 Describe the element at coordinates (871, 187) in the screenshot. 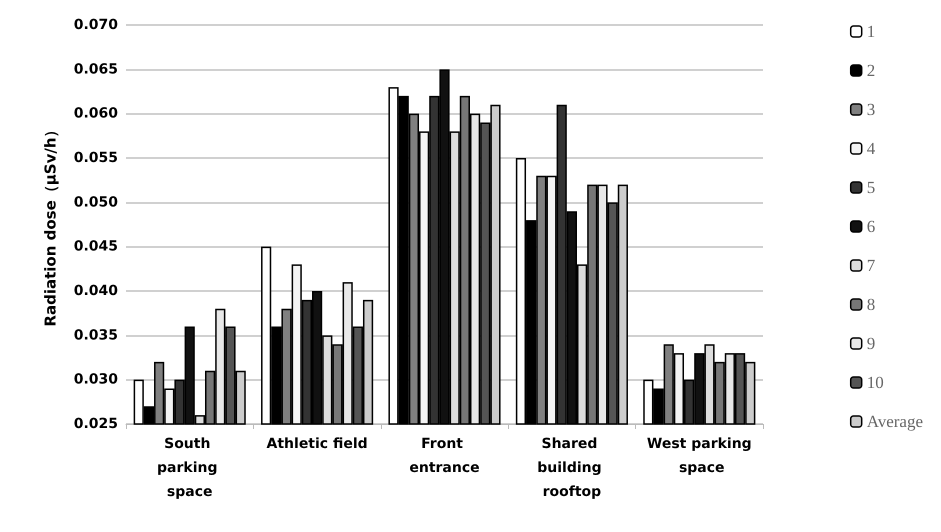

I see `legend-label: 5` at that location.